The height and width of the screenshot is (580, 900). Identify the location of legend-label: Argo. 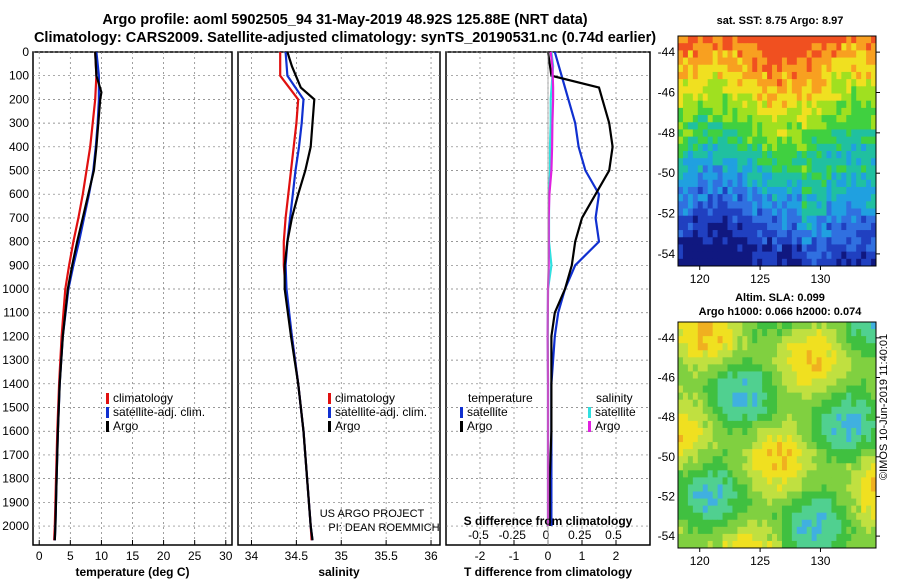
(348, 426).